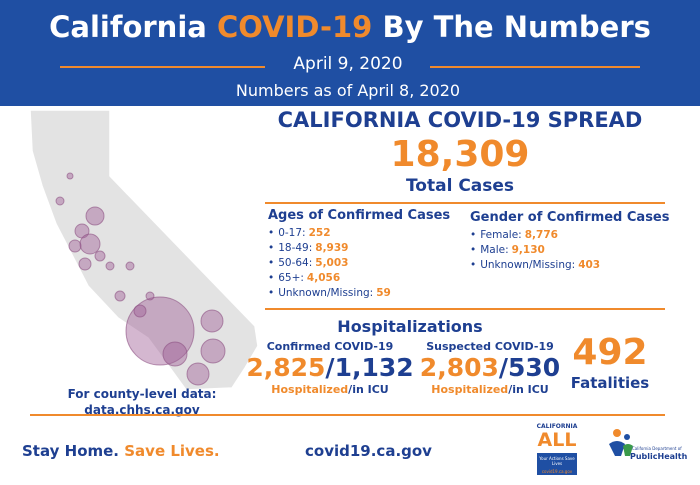 Image resolution: width=700 pixels, height=485 pixels. Describe the element at coordinates (621, 442) in the screenshot. I see `cdph-icon` at that location.